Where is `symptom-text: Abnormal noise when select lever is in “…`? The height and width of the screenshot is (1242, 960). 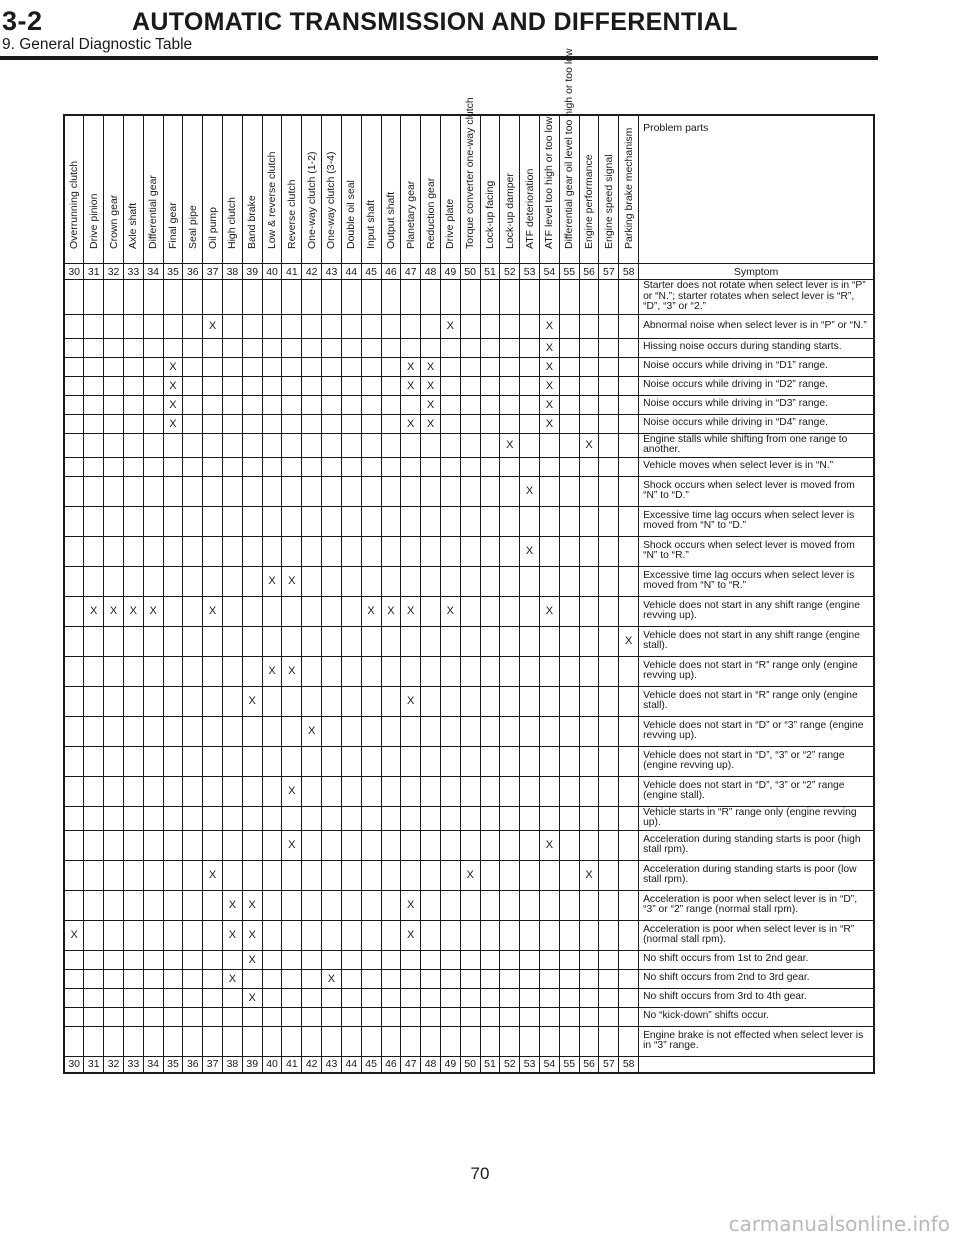 symptom-text: Abnormal noise when select lever is in “… is located at coordinates (756, 326).